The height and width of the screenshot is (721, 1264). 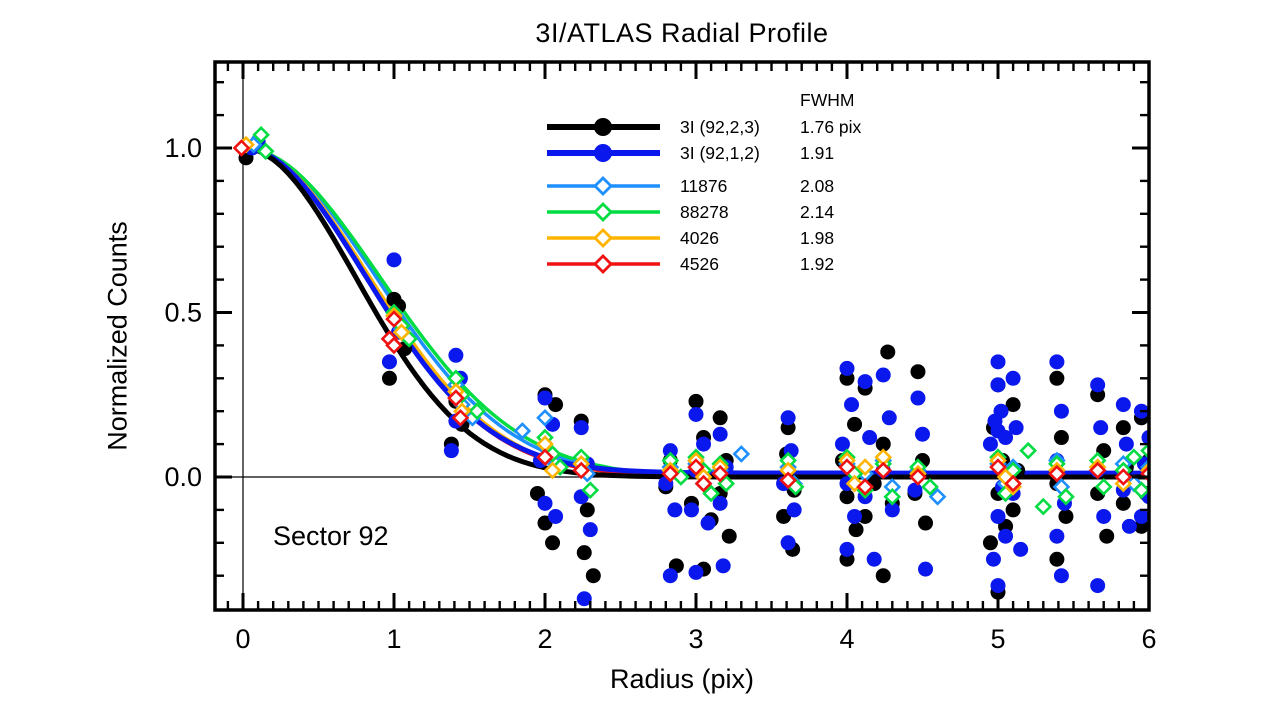 What do you see at coordinates (544, 639) in the screenshot?
I see `tick-label: 2` at bounding box center [544, 639].